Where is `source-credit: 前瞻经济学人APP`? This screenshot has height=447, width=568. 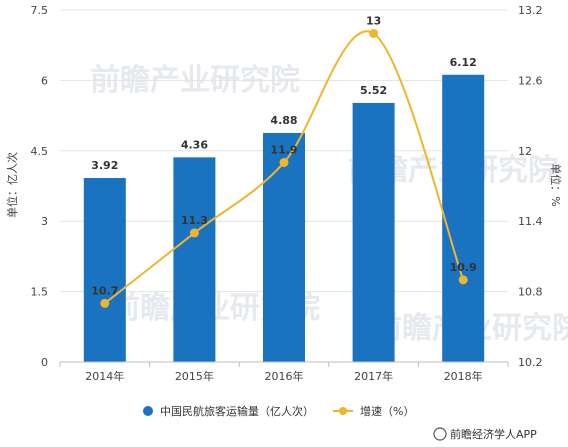
source-credit: 前瞻经济学人APP is located at coordinates (485, 434).